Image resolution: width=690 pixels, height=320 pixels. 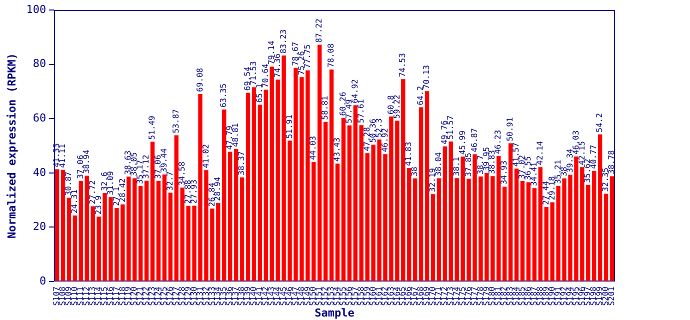 What do you see at coordinates (39, 117) in the screenshot?
I see `y-tick-label: 60` at bounding box center [39, 117].